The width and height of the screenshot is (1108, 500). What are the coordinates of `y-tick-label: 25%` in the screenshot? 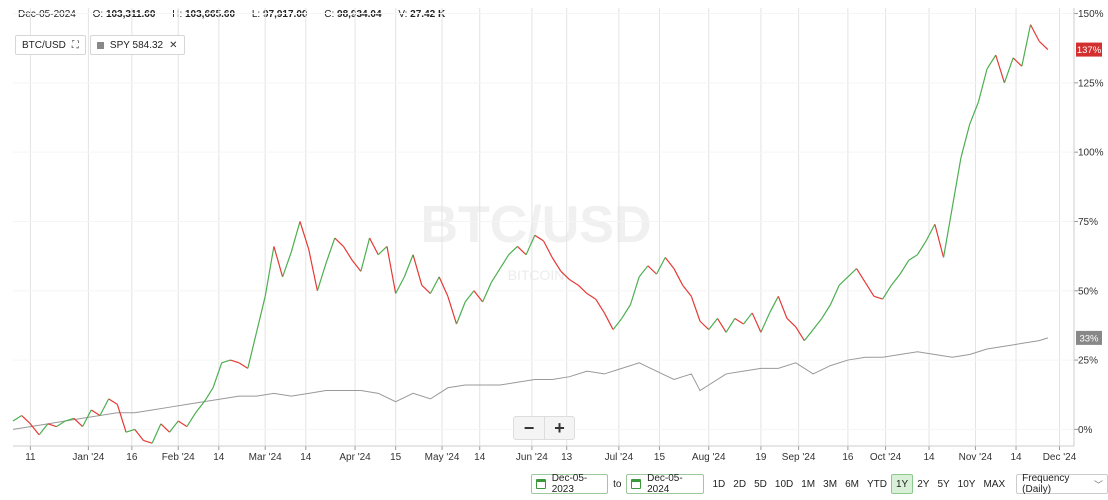 It's located at (1088, 361).